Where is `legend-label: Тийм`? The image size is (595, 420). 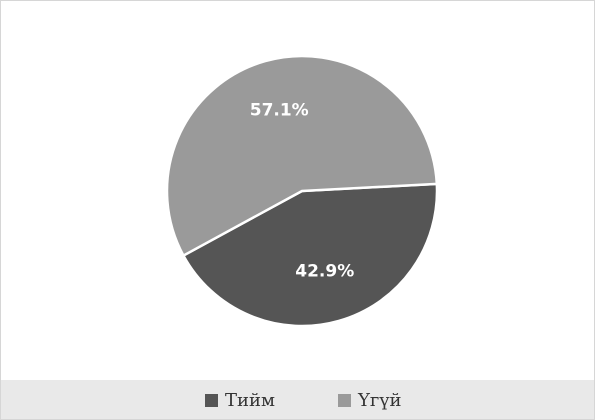 legend-label: Тийм is located at coordinates (250, 400).